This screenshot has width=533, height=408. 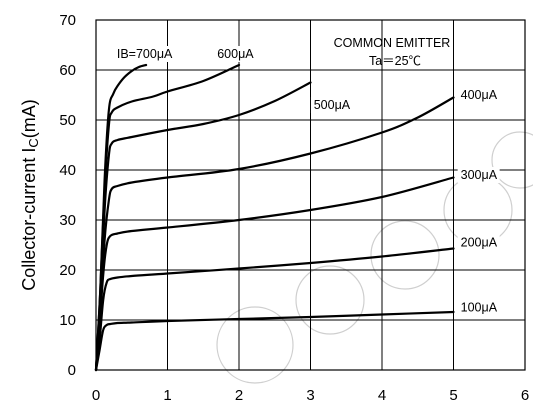 What do you see at coordinates (382, 395) in the screenshot?
I see `x-tick-label: 4` at bounding box center [382, 395].